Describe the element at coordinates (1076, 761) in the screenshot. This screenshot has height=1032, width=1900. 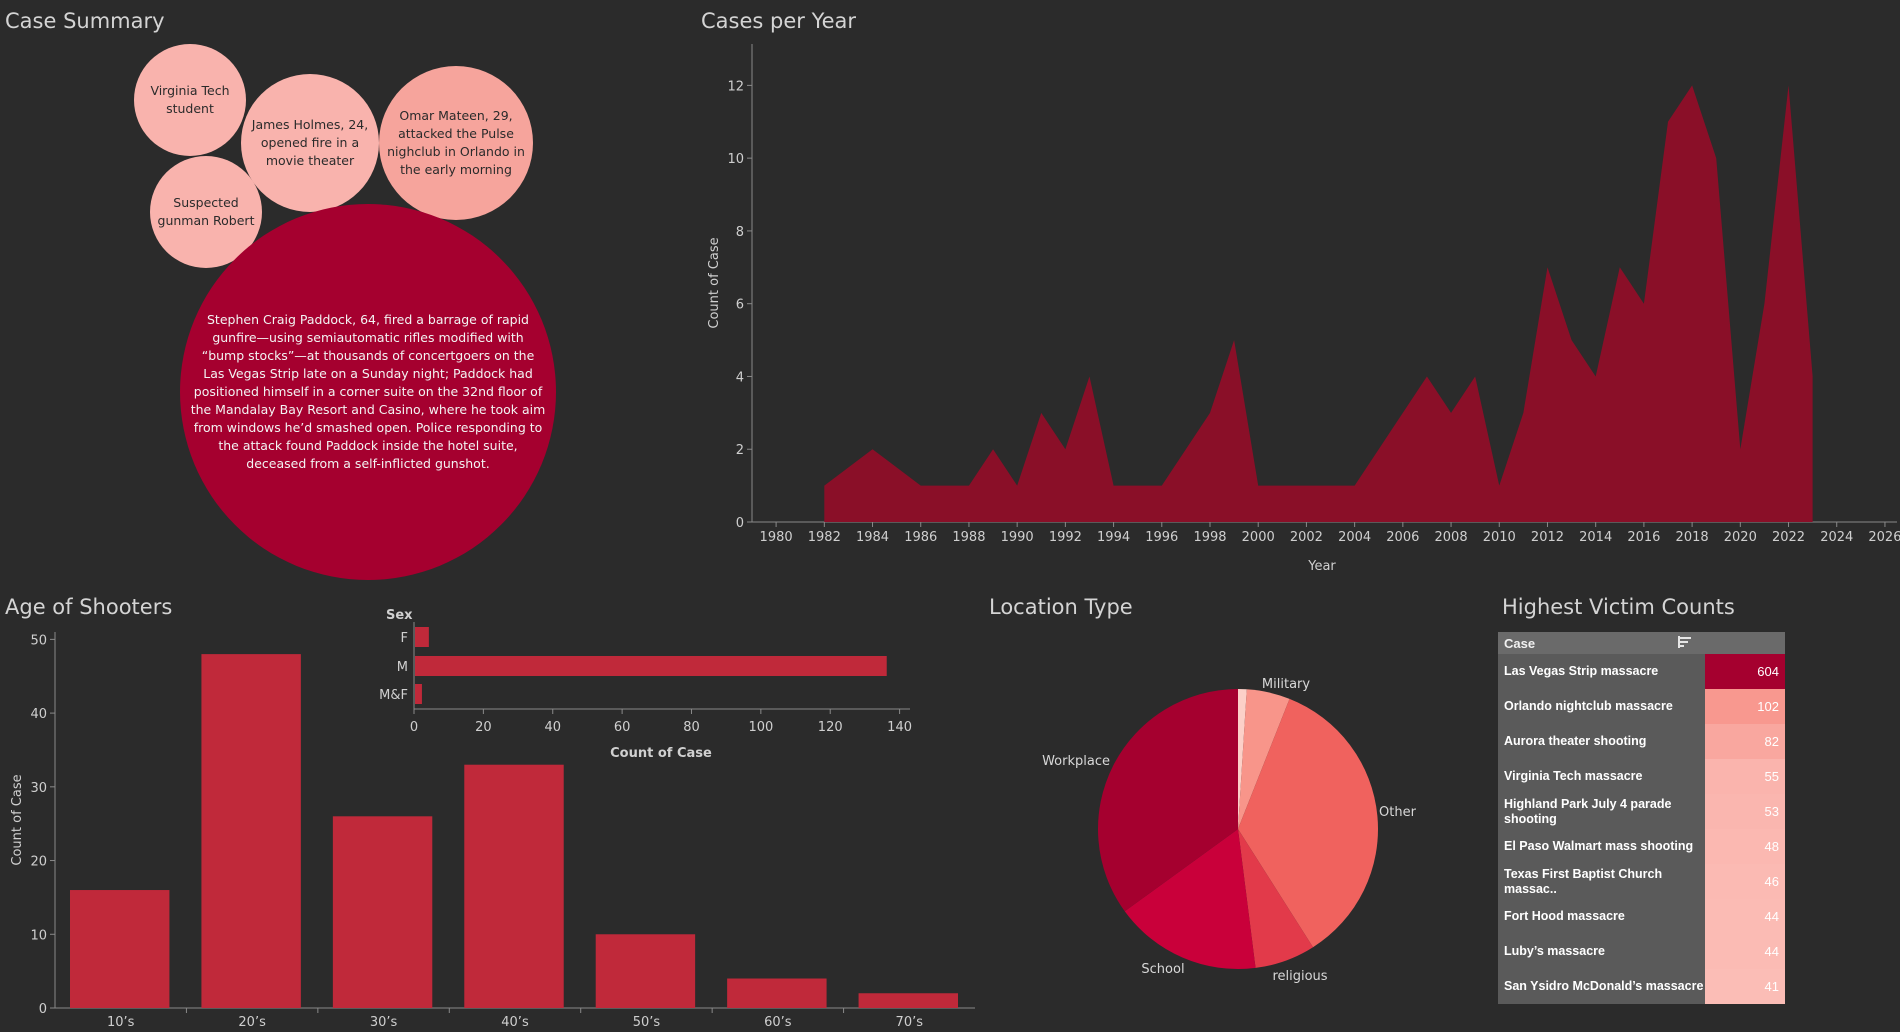
I see `pie-slice-label: Workplace` at that location.